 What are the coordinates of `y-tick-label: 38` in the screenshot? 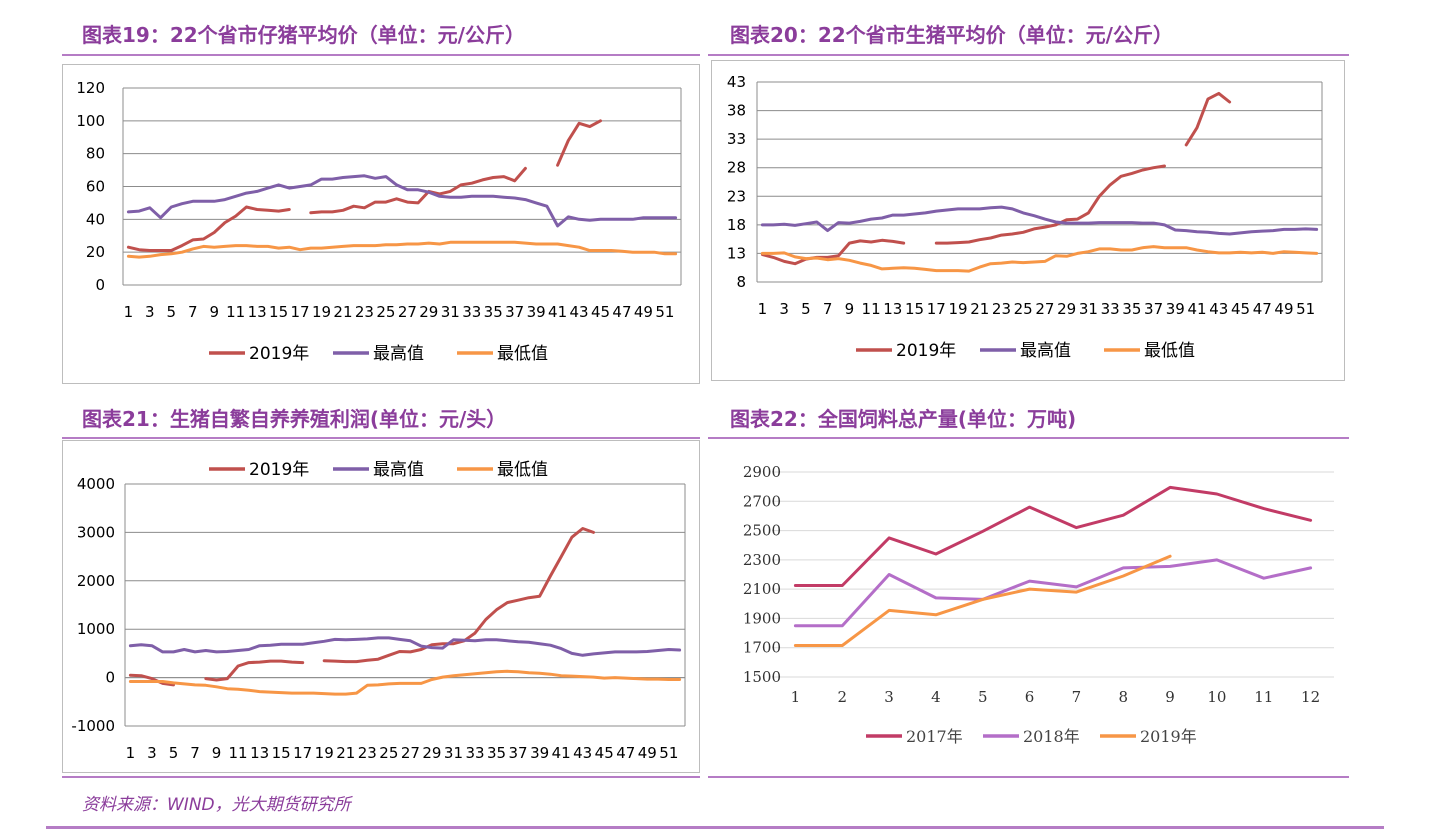 It's located at (736, 111).